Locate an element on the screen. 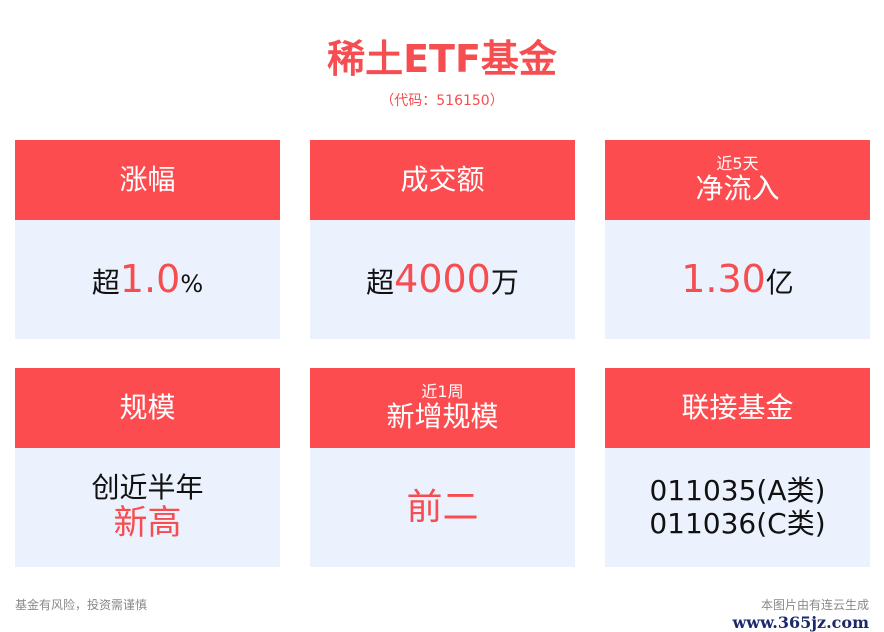  fund-code: （代码：516150） is located at coordinates (442, 101).